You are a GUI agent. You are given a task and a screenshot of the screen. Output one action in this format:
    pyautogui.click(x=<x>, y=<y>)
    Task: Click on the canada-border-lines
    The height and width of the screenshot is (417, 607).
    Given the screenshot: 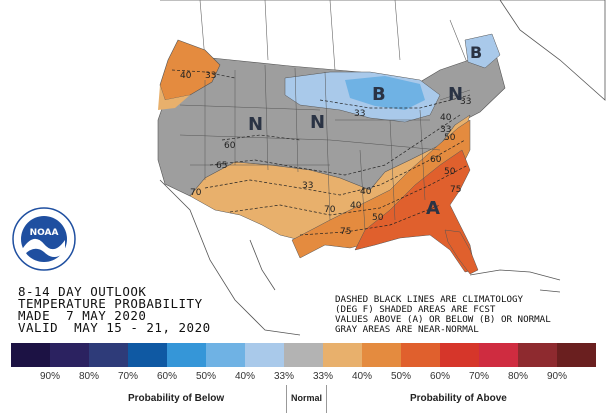 What is the action you would take?
    pyautogui.click(x=335, y=35)
    